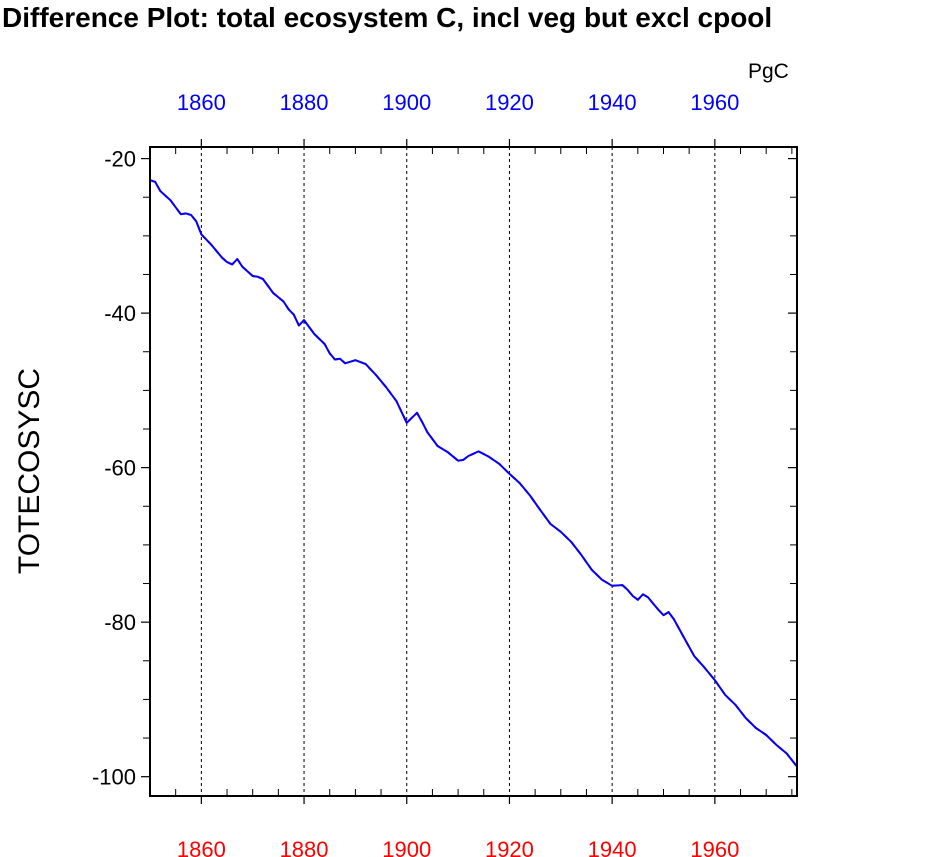  I want to click on x-tick-label-top: 1880, so click(304, 102).